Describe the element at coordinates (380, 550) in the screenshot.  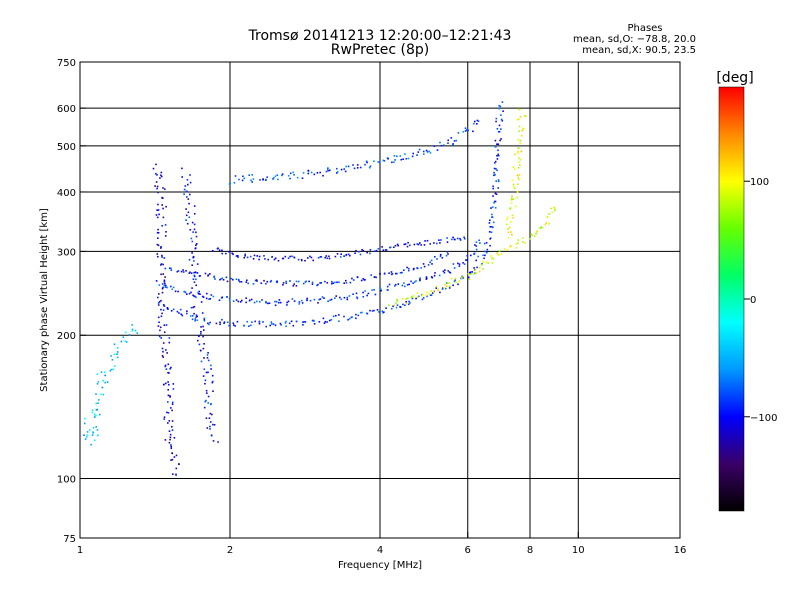
I see `x-tick-label: 4` at that location.